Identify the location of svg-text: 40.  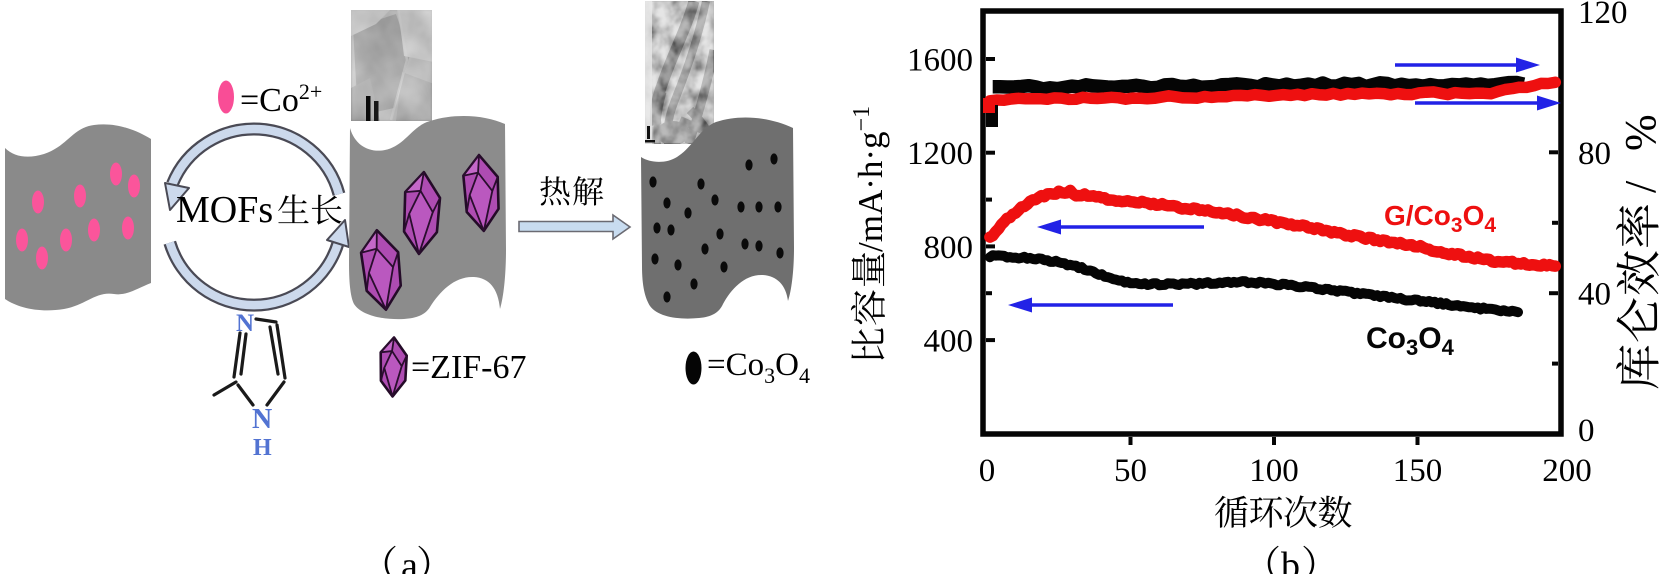
(1594, 295).